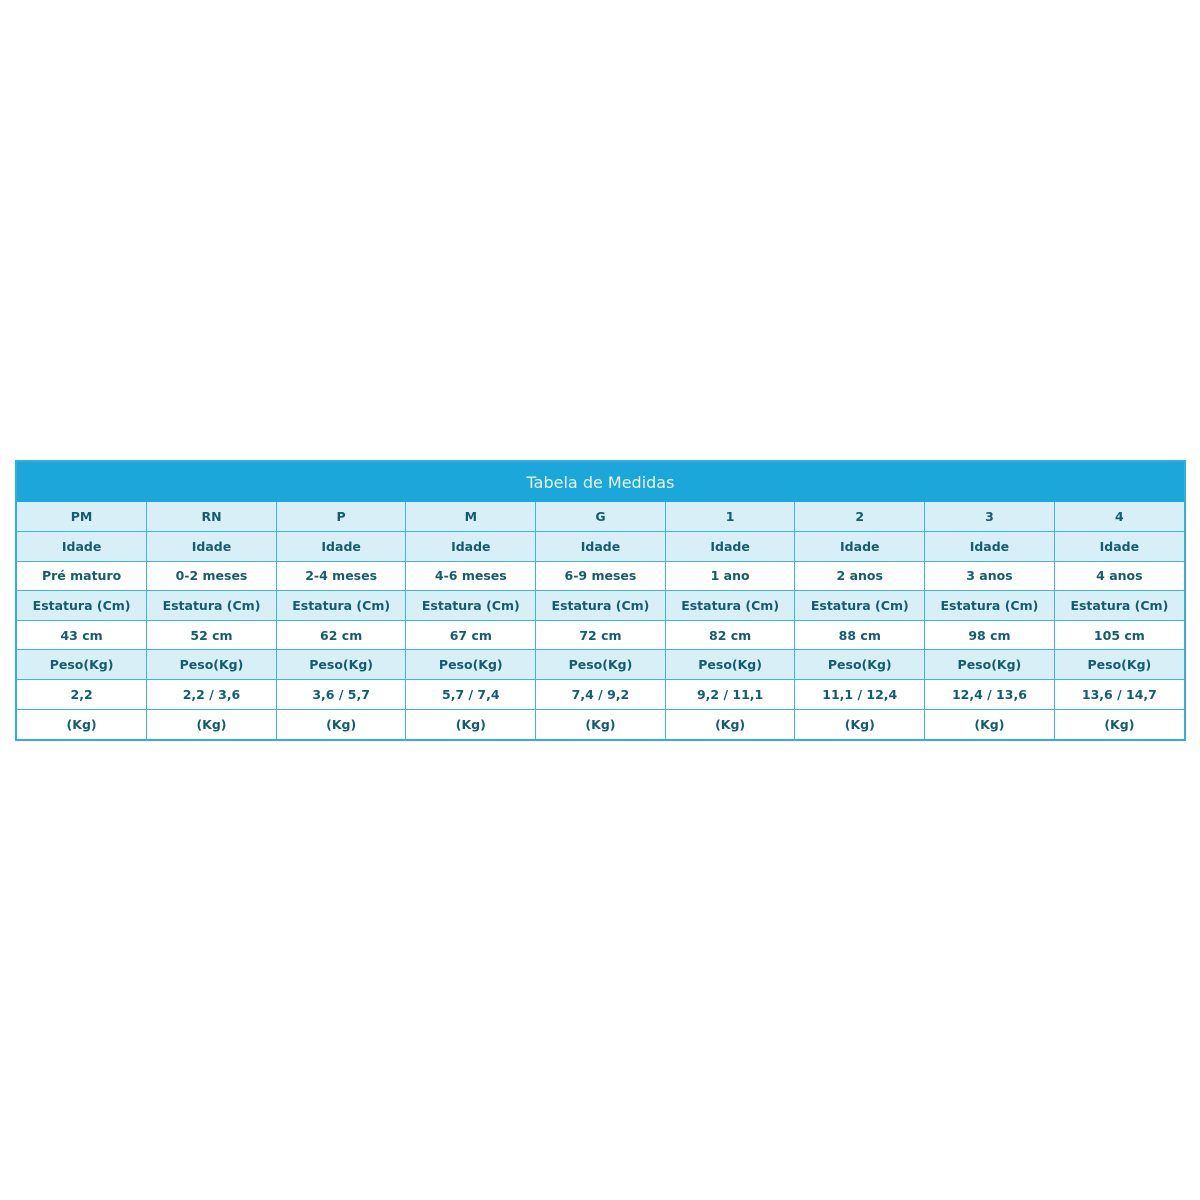 The height and width of the screenshot is (1200, 1200). I want to click on table-cell: 72 cm, so click(600, 635).